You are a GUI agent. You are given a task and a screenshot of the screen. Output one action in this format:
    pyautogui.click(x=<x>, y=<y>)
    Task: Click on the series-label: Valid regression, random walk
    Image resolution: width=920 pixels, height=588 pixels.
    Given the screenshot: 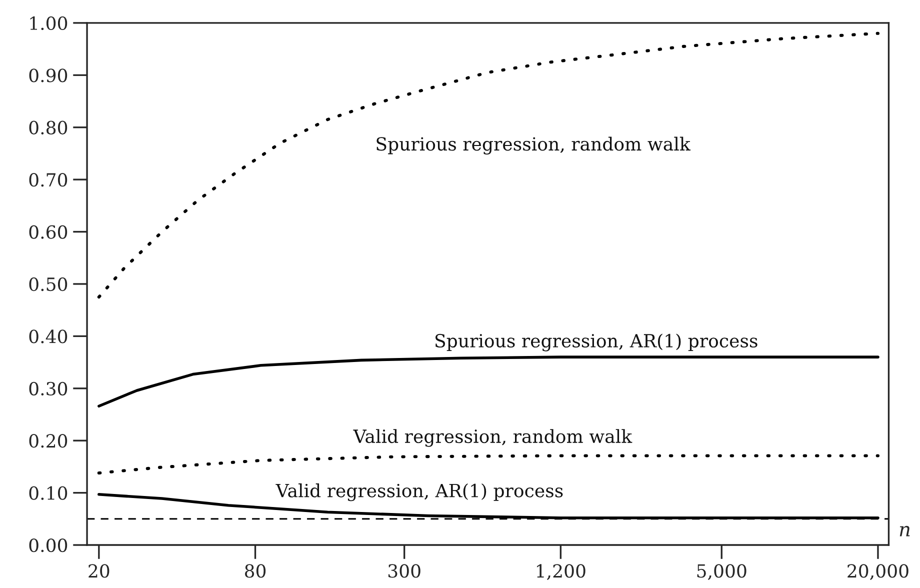 What is the action you would take?
    pyautogui.click(x=492, y=438)
    